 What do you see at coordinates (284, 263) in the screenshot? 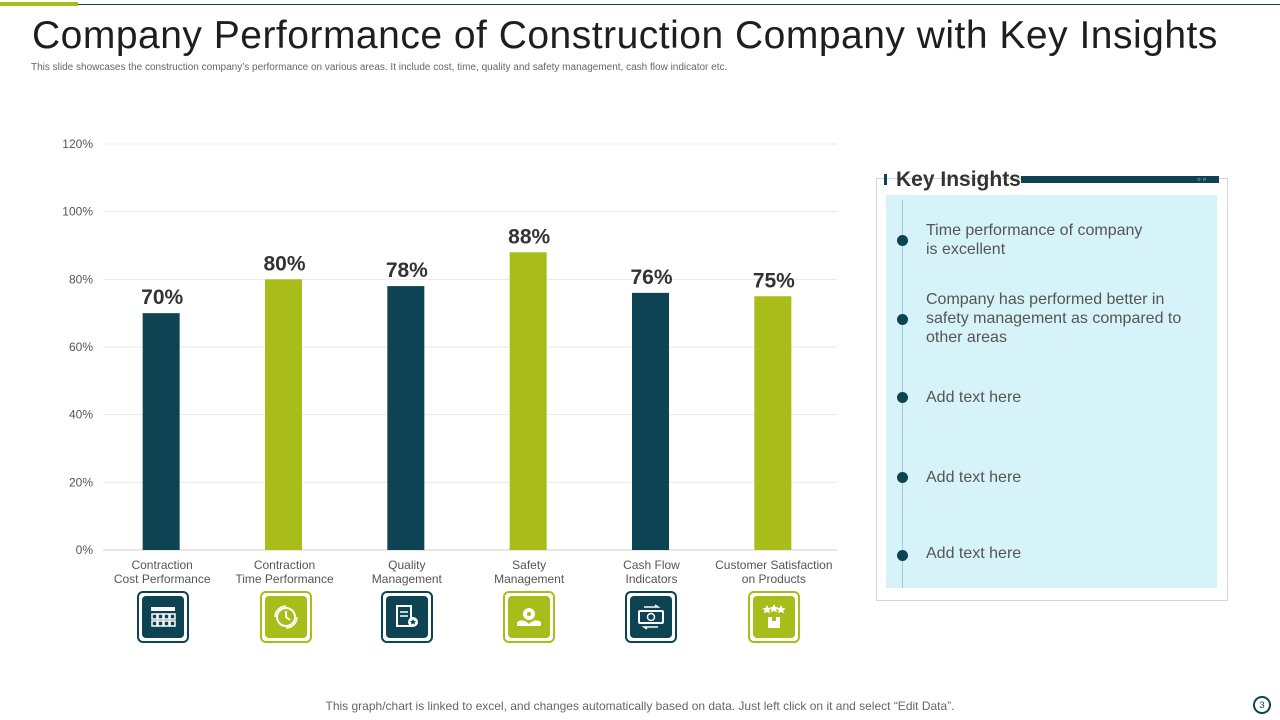
I see `data-label: 80%` at bounding box center [284, 263].